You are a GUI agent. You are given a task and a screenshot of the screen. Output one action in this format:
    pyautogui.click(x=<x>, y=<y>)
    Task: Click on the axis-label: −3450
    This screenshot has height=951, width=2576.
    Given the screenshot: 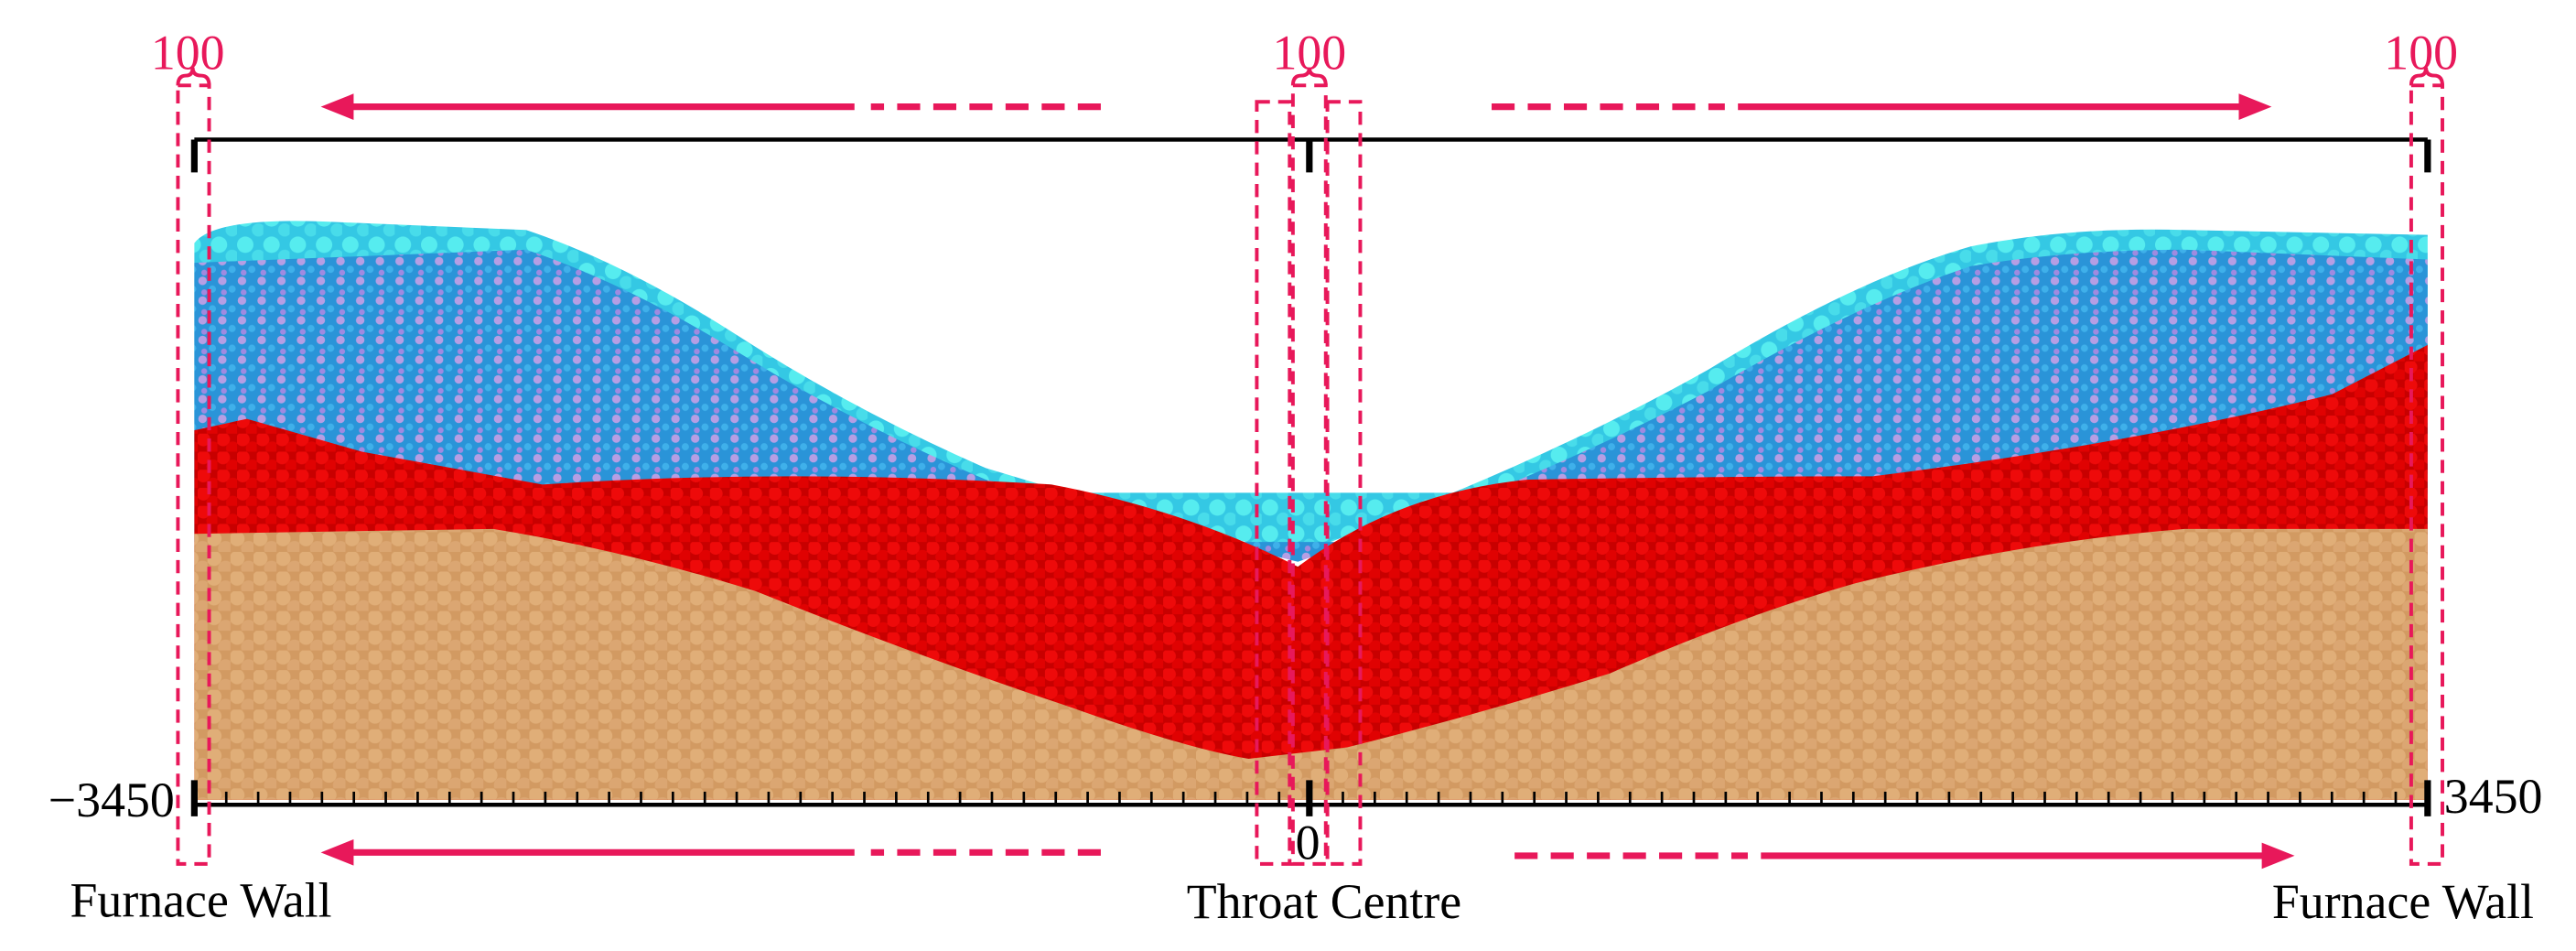 What is the action you would take?
    pyautogui.click(x=112, y=800)
    